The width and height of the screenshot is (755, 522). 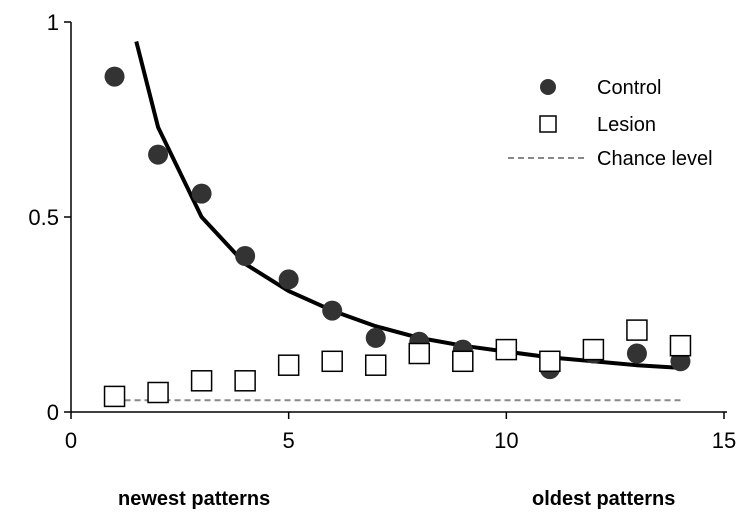 What do you see at coordinates (629, 88) in the screenshot?
I see `legend-control-label: Control` at bounding box center [629, 88].